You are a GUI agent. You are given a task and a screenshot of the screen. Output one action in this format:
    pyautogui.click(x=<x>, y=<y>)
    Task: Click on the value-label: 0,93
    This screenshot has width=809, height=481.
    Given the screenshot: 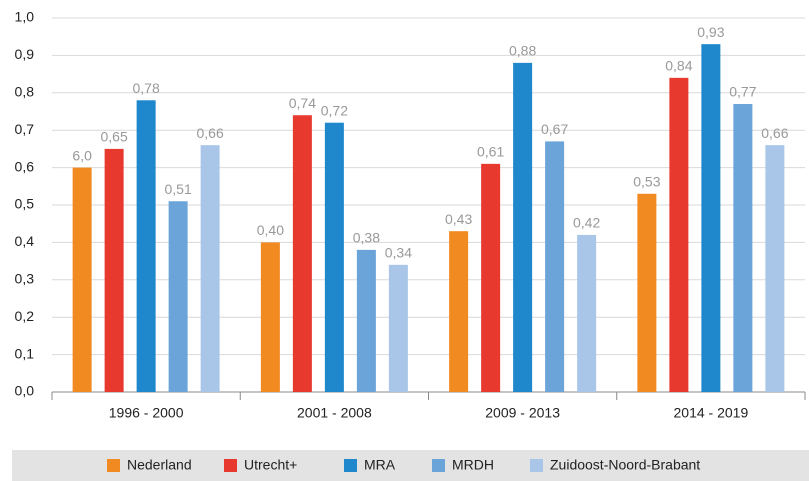 What is the action you would take?
    pyautogui.click(x=710, y=32)
    